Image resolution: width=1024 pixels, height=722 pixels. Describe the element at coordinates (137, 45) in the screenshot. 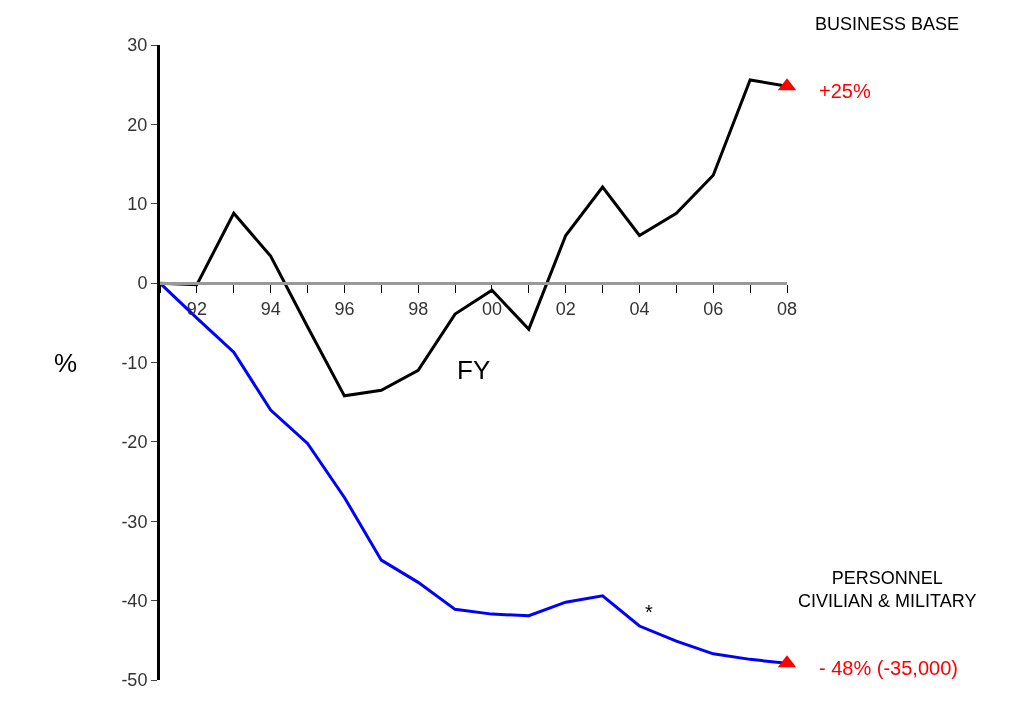

I see `y-tick-label: 30` at that location.